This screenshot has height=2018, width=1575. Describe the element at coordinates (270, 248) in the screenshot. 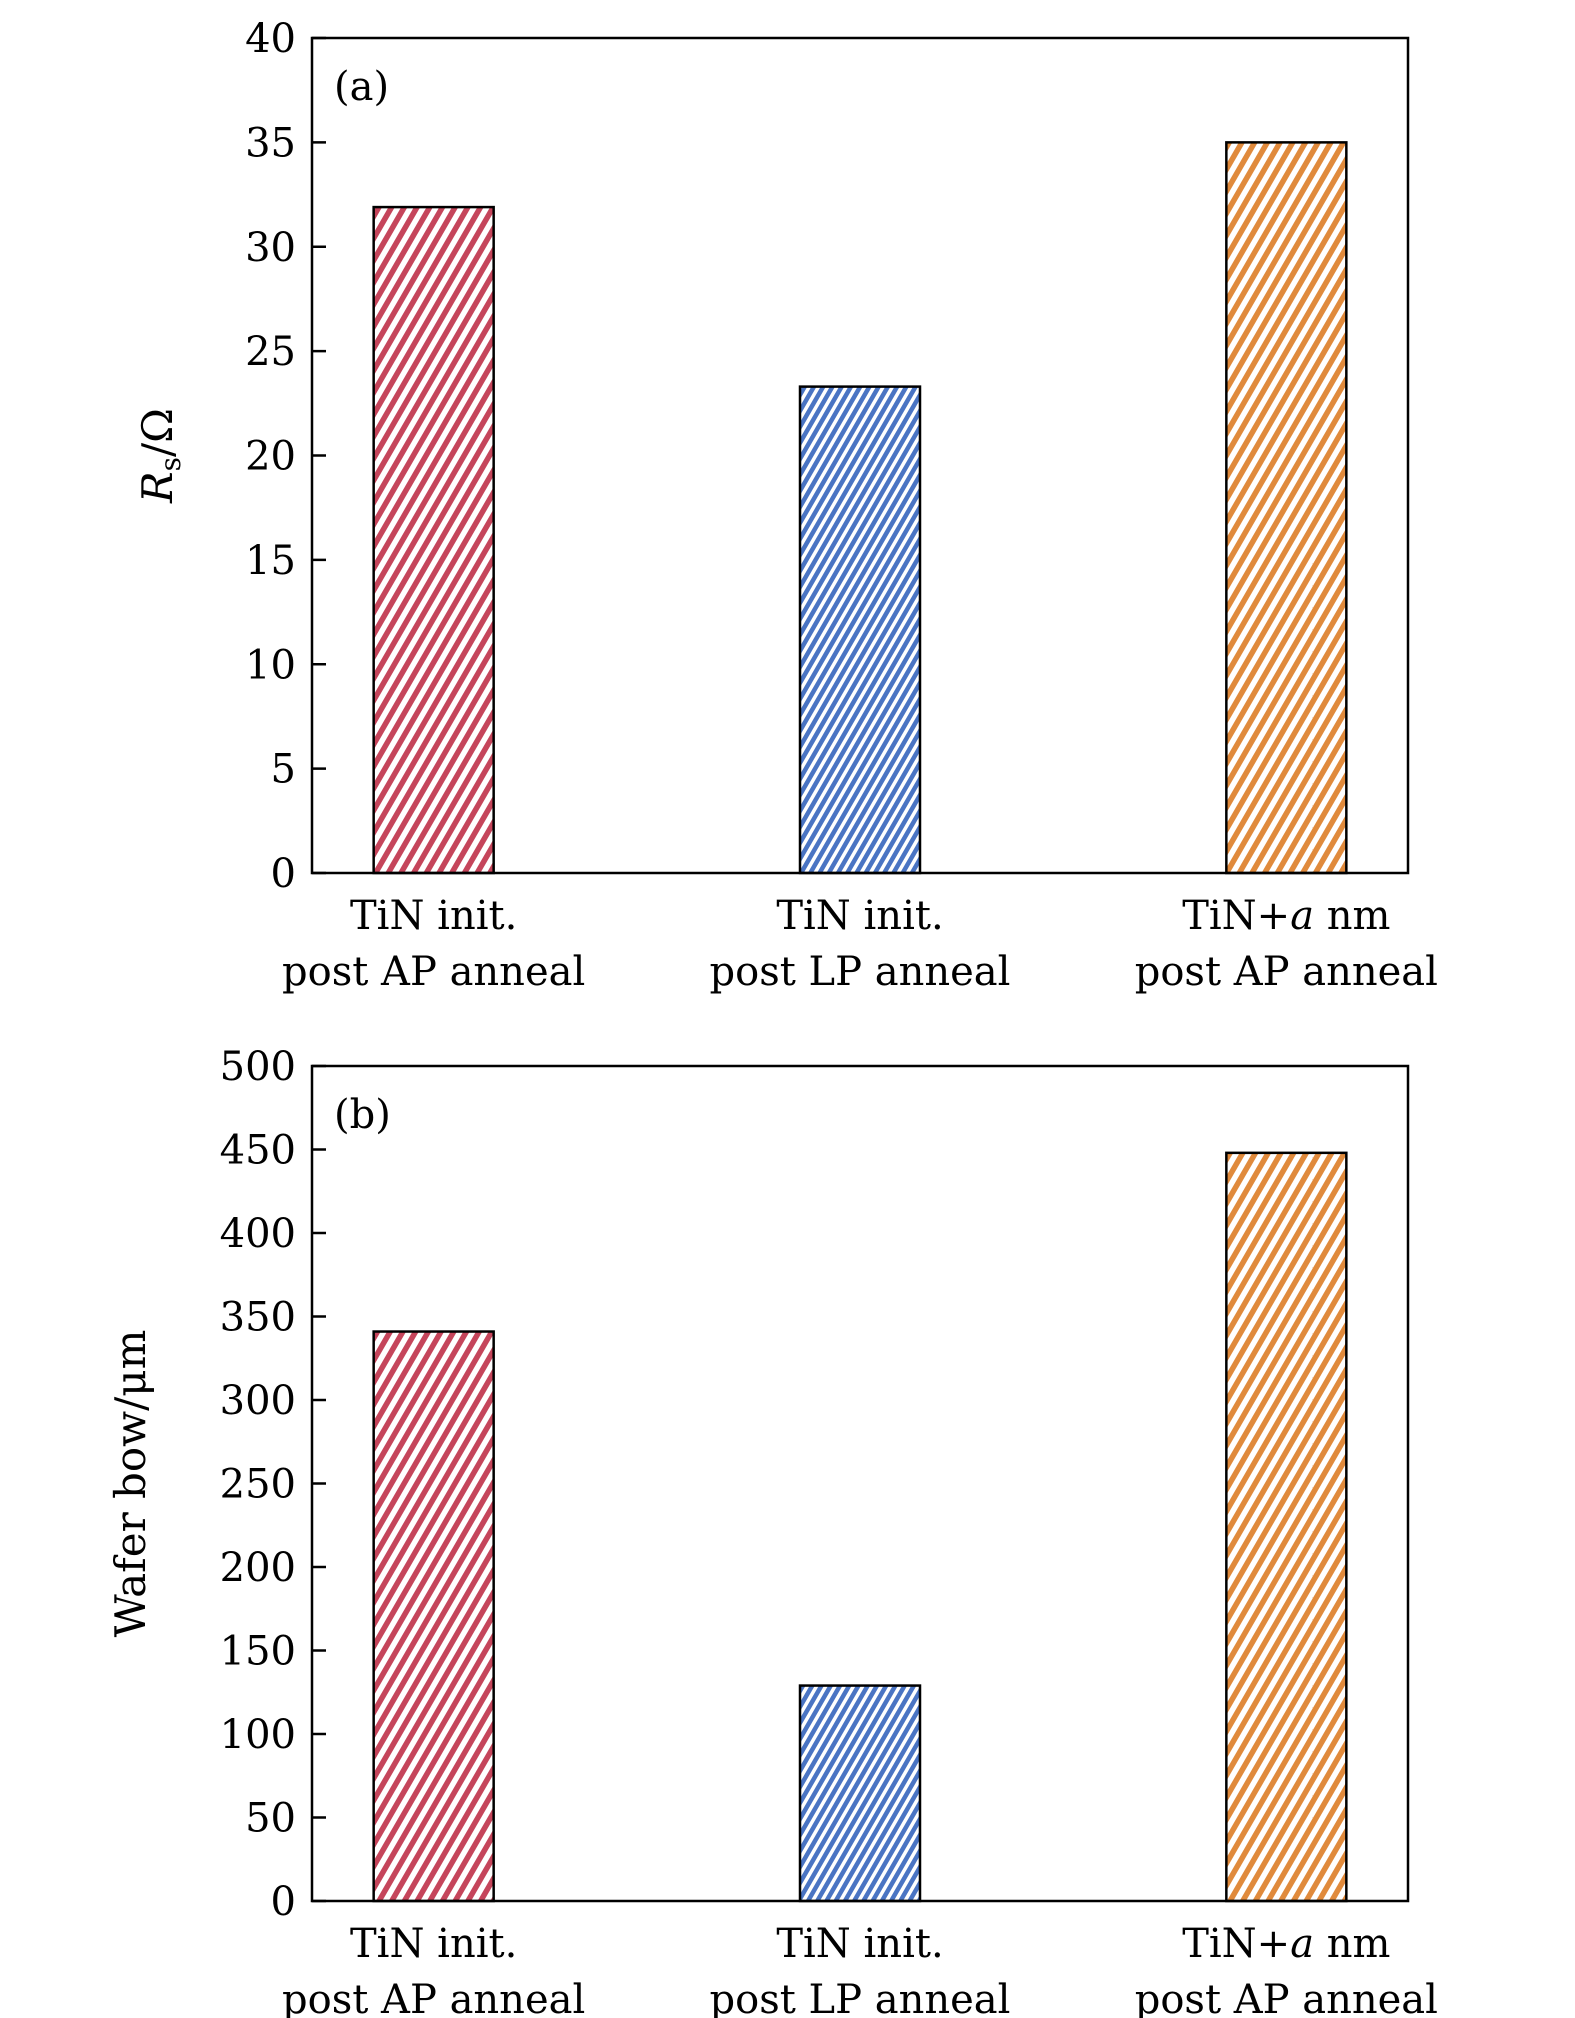

I see `y-tick-label: 30` at that location.